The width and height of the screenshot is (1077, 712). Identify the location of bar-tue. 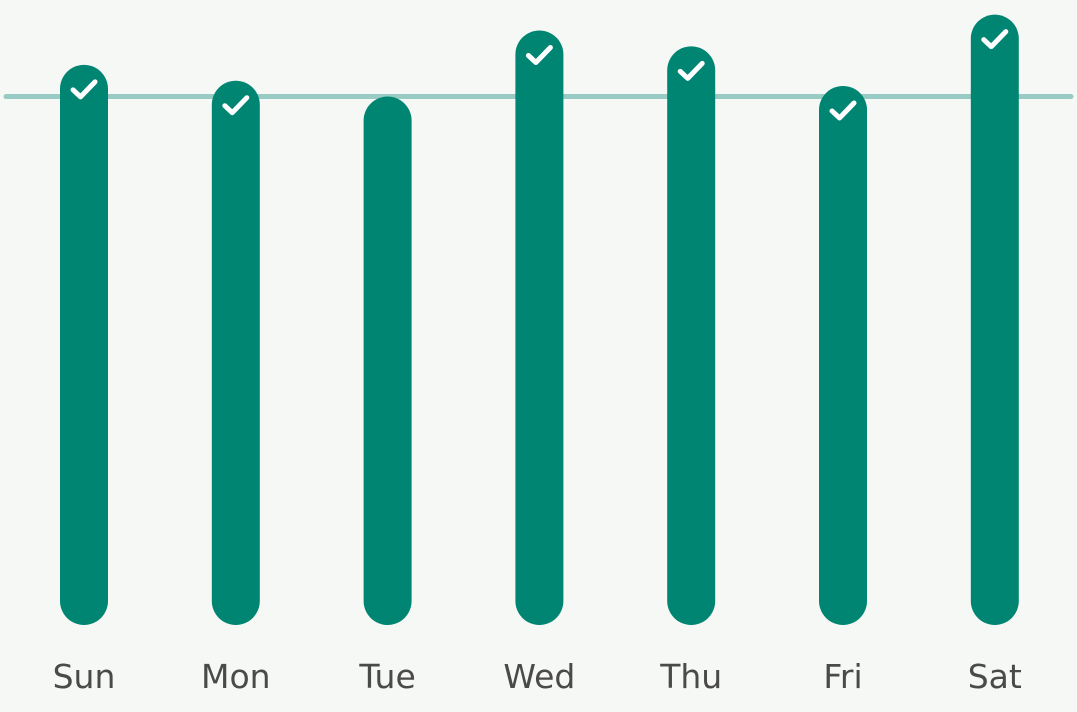
(387, 360).